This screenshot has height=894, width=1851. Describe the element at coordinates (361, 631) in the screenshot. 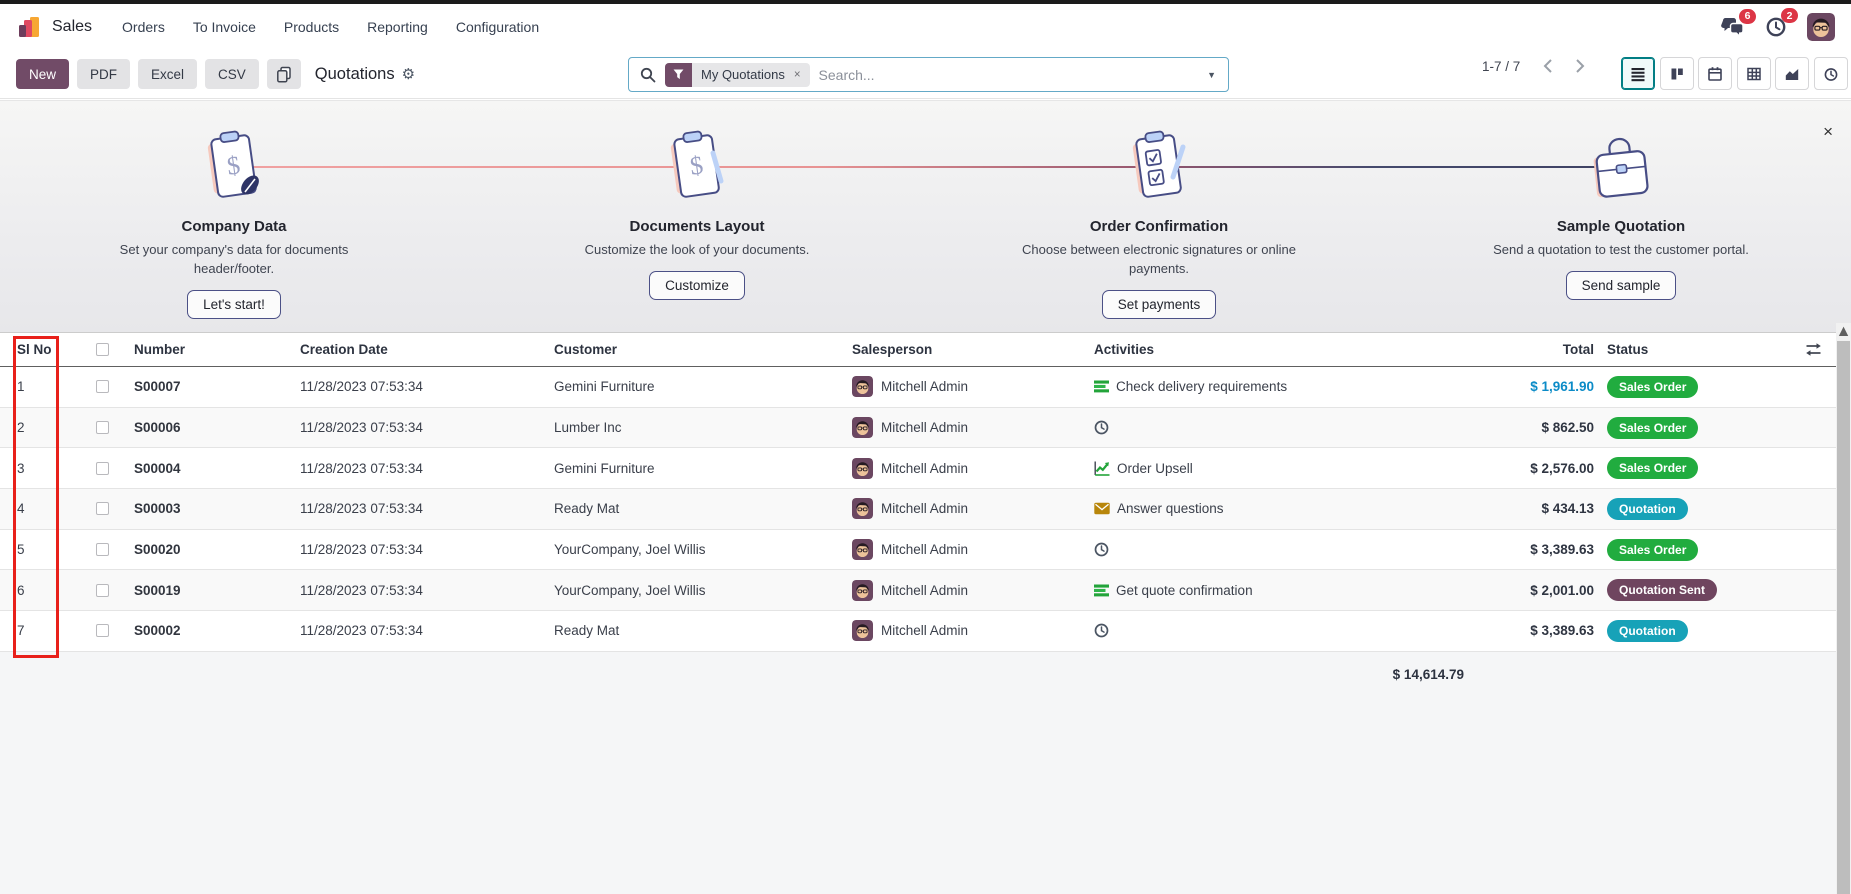

I see `row-creation-date: 11/28/2023 07:53:34` at that location.